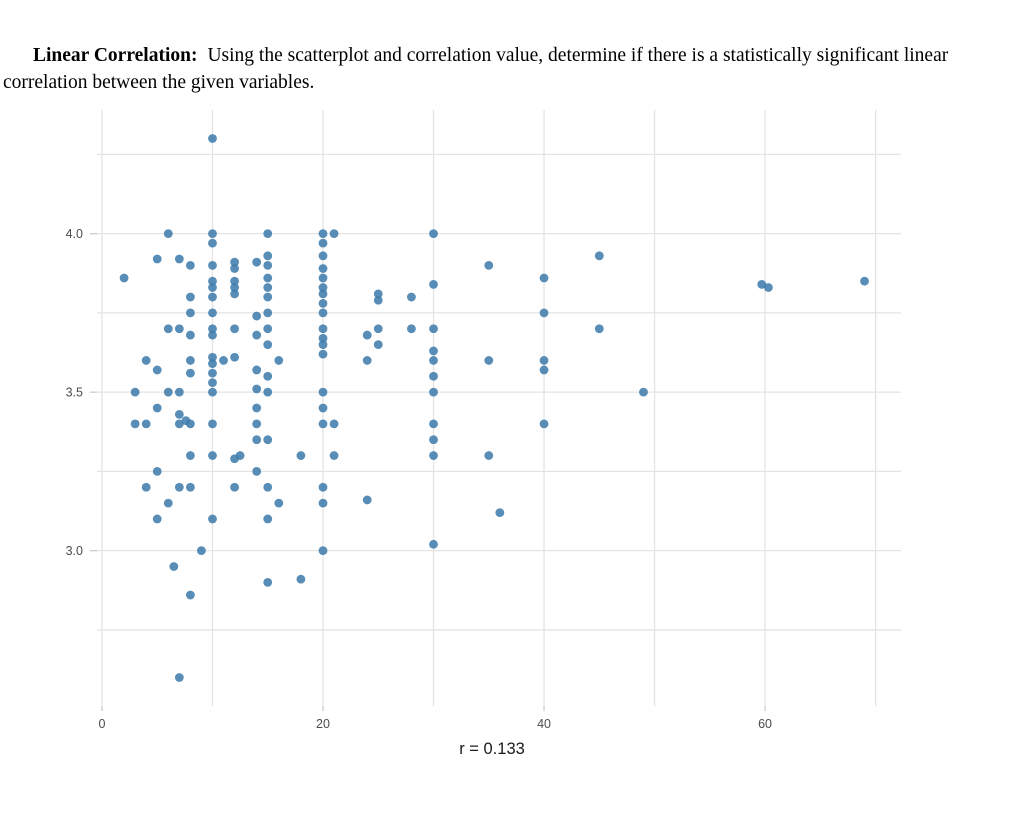 Image resolution: width=1024 pixels, height=814 pixels. I want to click on x-tick-label: 60, so click(765, 724).